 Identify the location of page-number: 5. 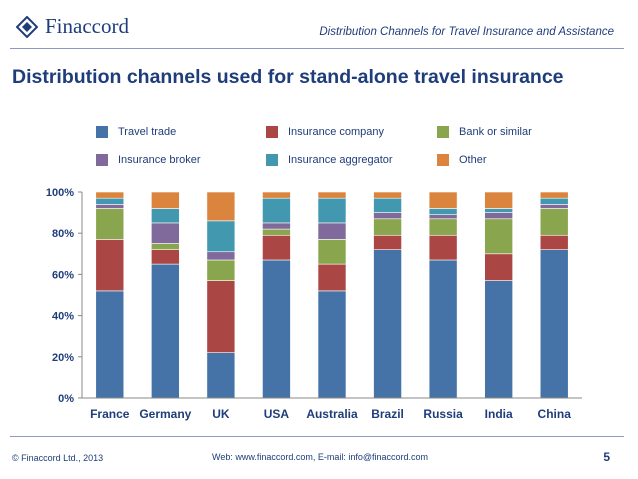
(606, 457).